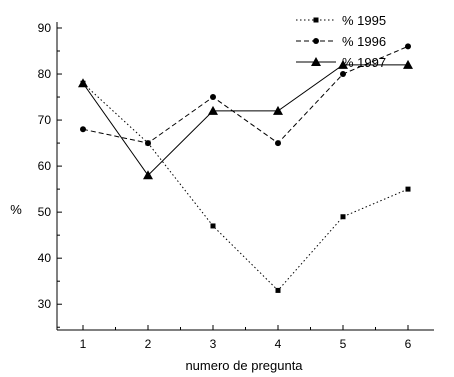  What do you see at coordinates (364, 62) in the screenshot?
I see `legend-label: % 1997` at bounding box center [364, 62].